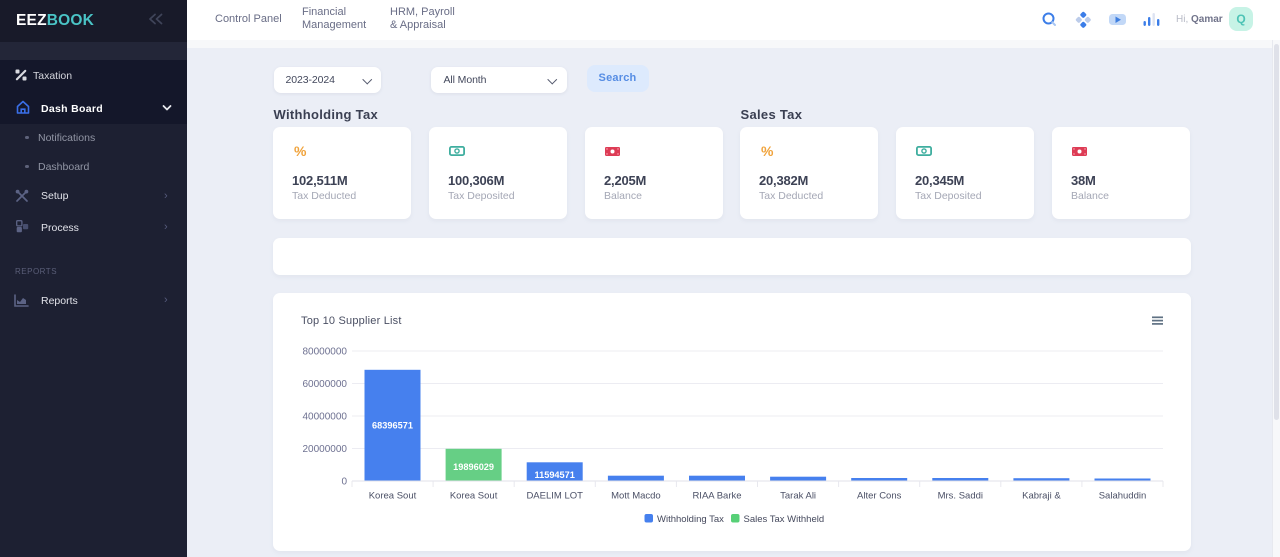  I want to click on svg-text: Kabraji &, so click(1041, 495).